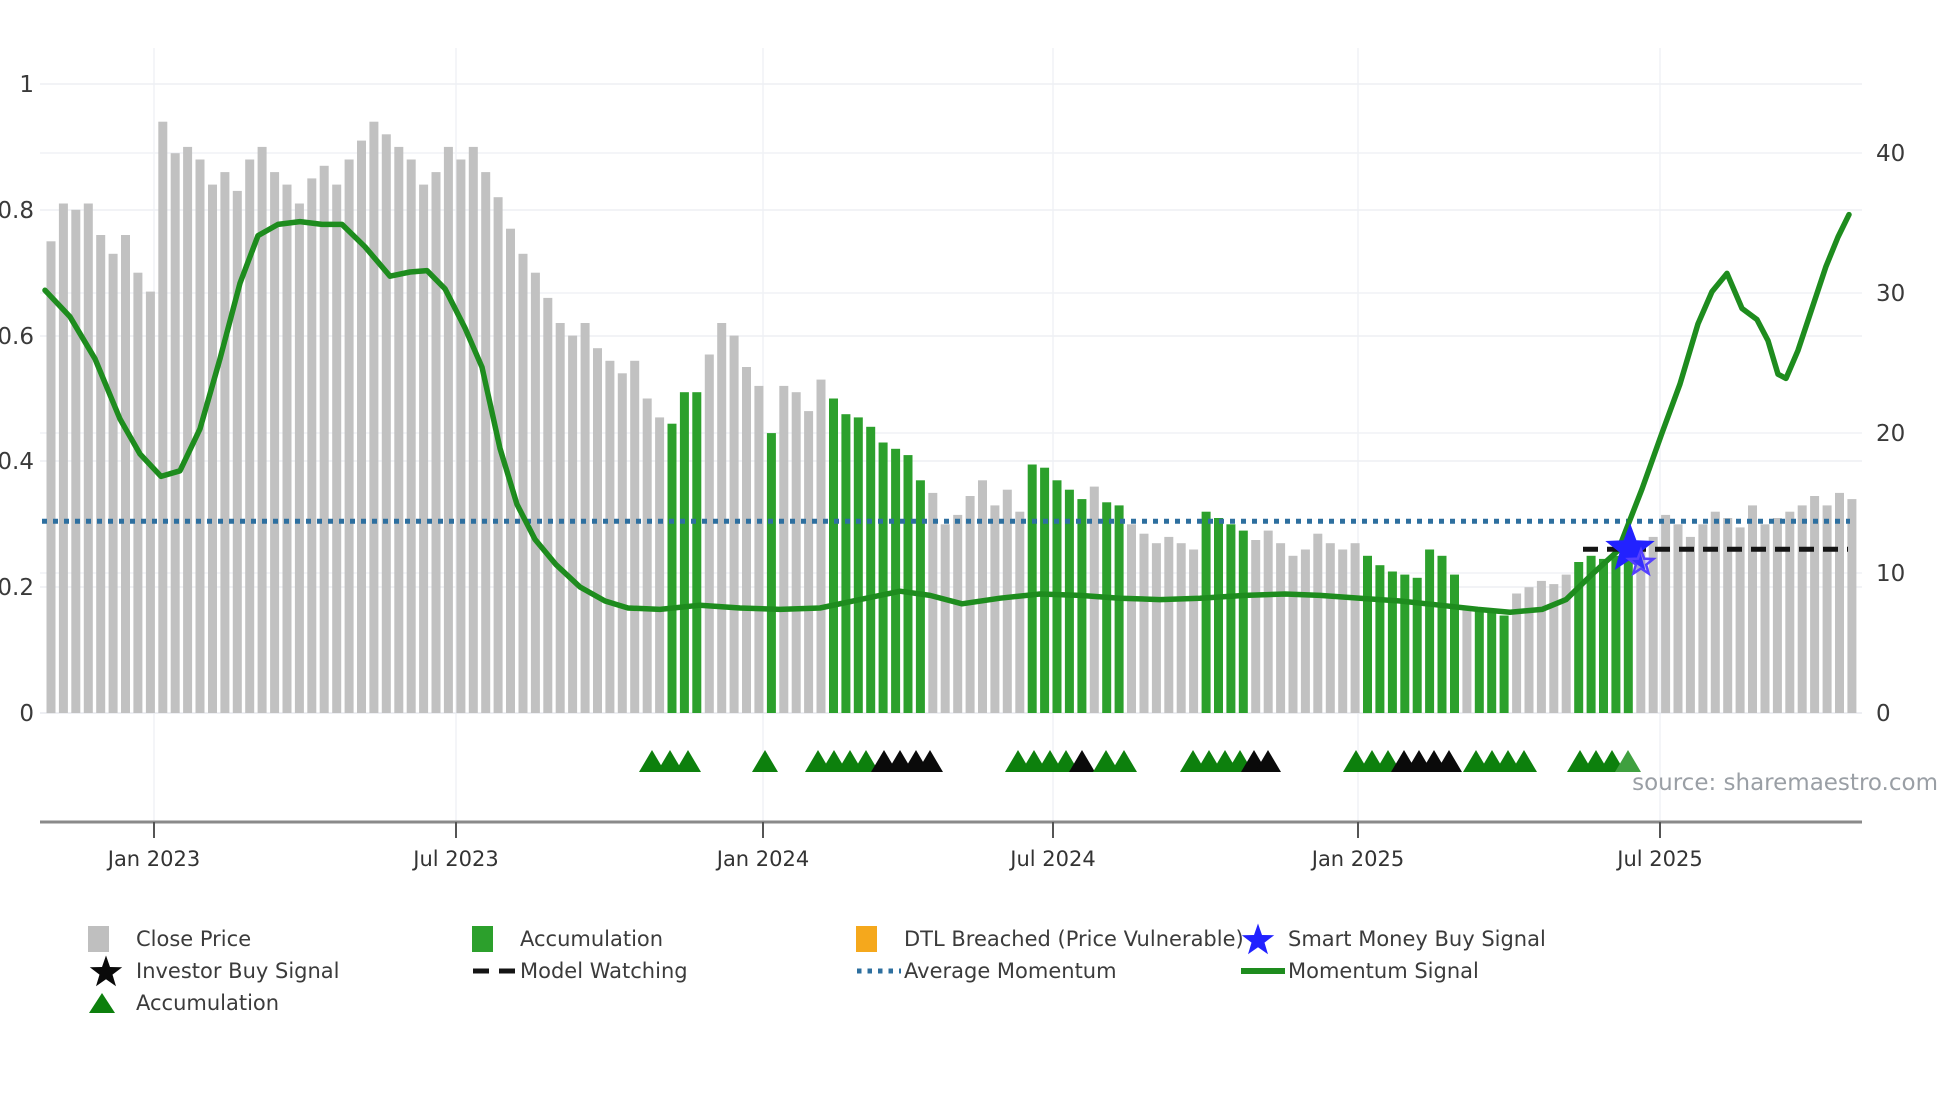 This screenshot has height=1102, width=1960. Describe the element at coordinates (1883, 714) in the screenshot. I see `right-axis-tick-label: 0` at that location.